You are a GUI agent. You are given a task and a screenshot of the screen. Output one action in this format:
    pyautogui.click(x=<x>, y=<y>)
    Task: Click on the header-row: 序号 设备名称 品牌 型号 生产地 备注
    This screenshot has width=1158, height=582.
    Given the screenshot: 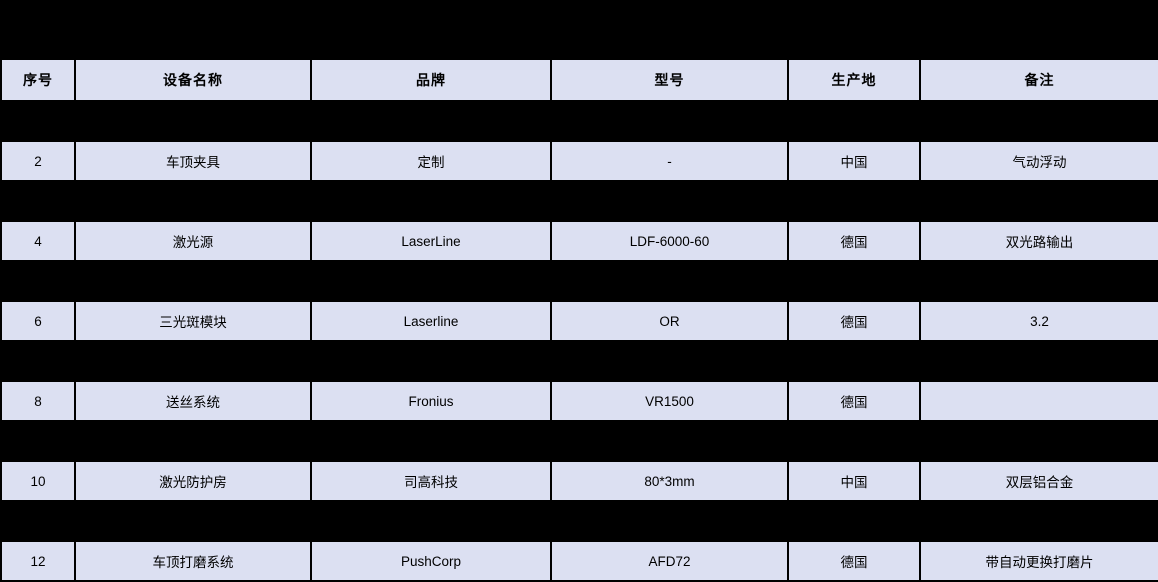 What is the action you would take?
    pyautogui.click(x=579, y=80)
    